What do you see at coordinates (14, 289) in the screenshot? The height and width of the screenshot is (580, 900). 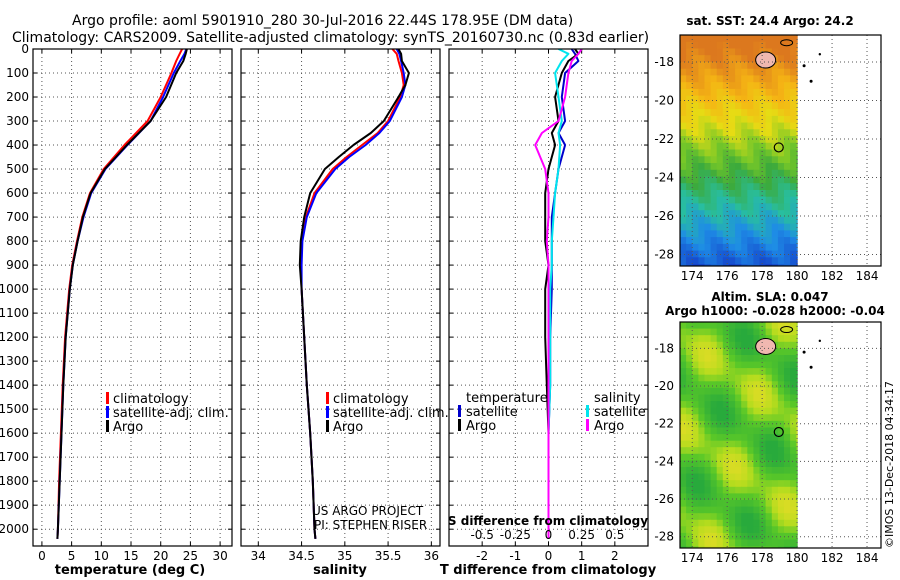 I see `depth-tick-label: 1000` at bounding box center [14, 289].